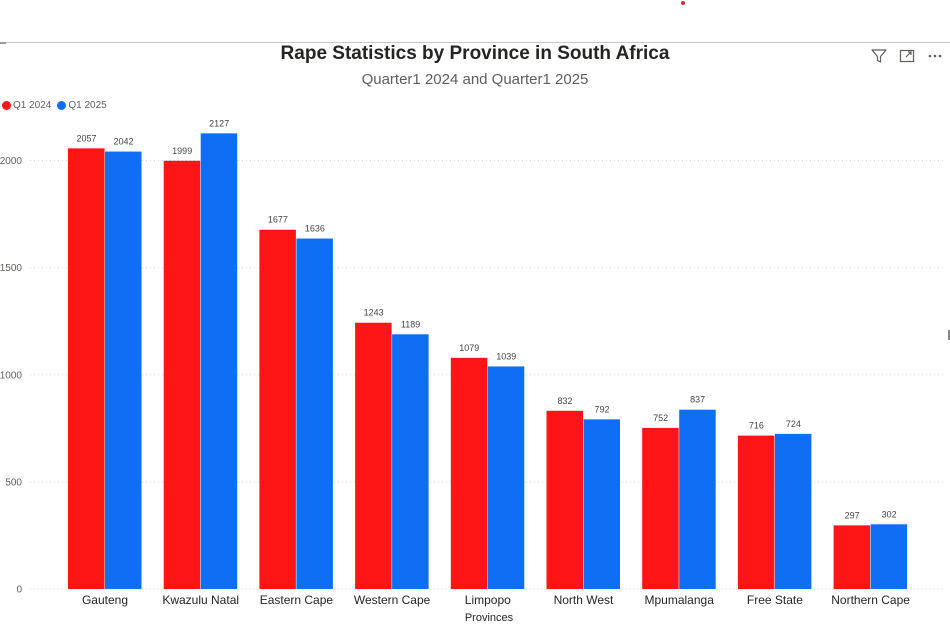  I want to click on data-label: 724, so click(793, 424).